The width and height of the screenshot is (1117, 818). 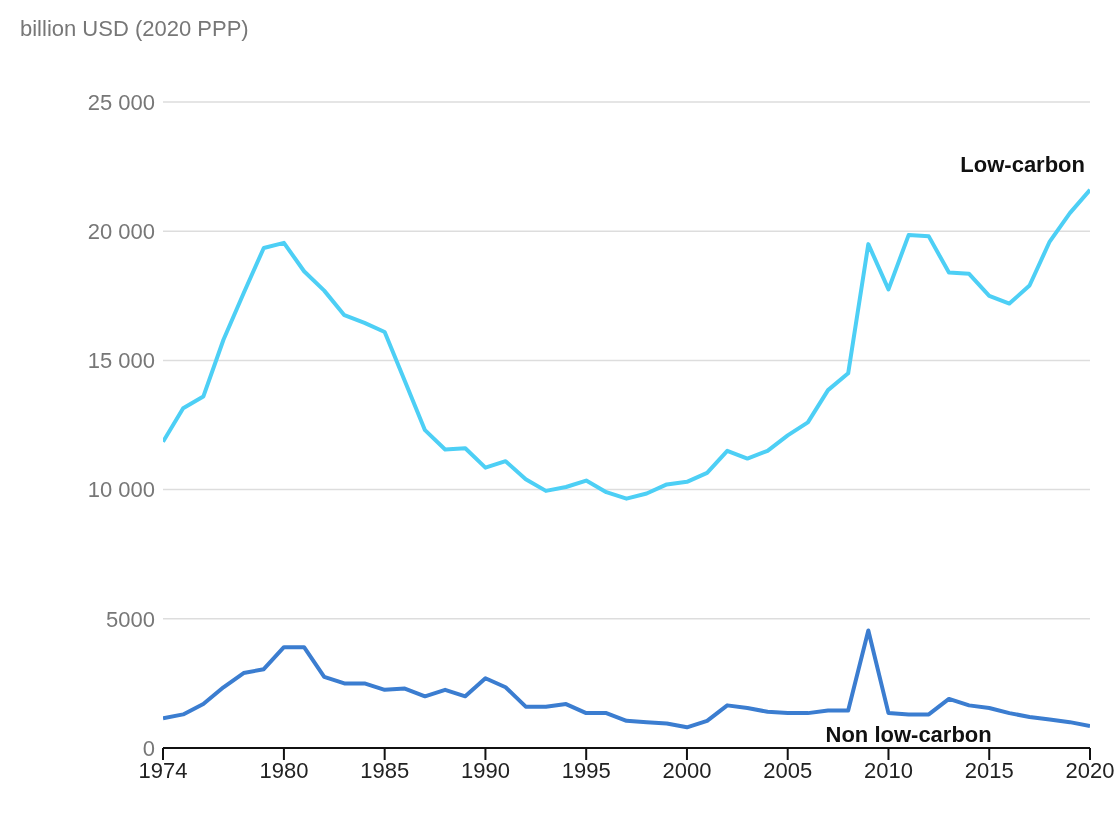 I want to click on y-tick-label: 20 000, so click(x=121, y=232).